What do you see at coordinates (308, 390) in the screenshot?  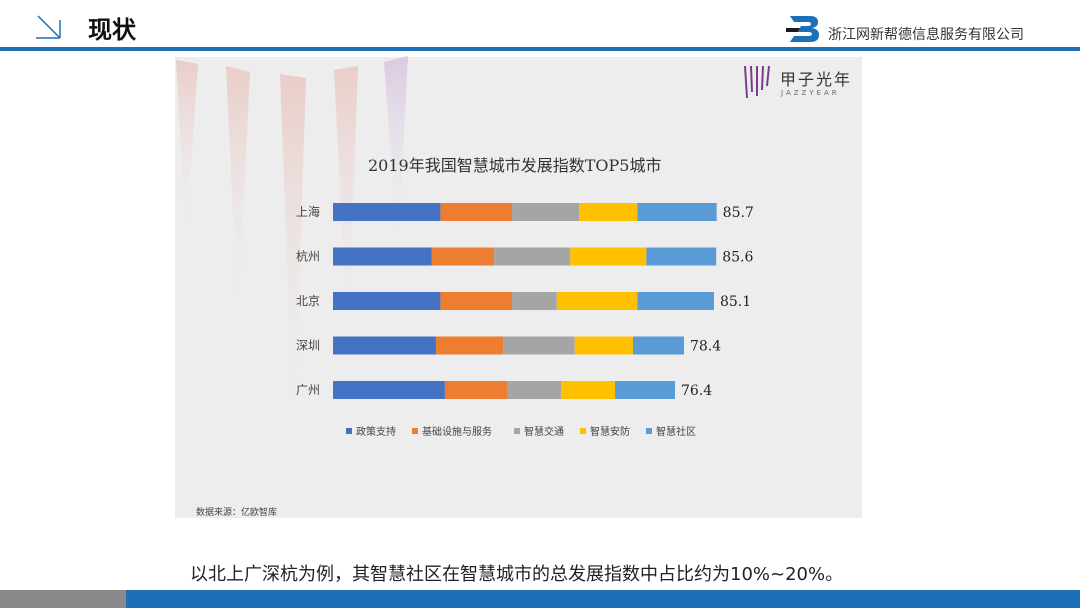 I see `category-label: 广州` at bounding box center [308, 390].